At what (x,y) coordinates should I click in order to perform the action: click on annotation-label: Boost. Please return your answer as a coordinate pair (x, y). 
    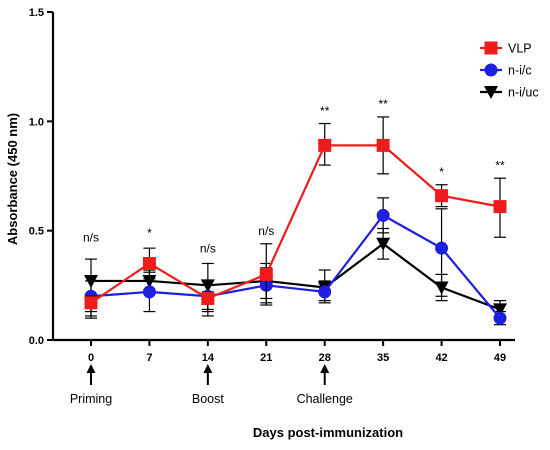
    Looking at the image, I should click on (208, 399).